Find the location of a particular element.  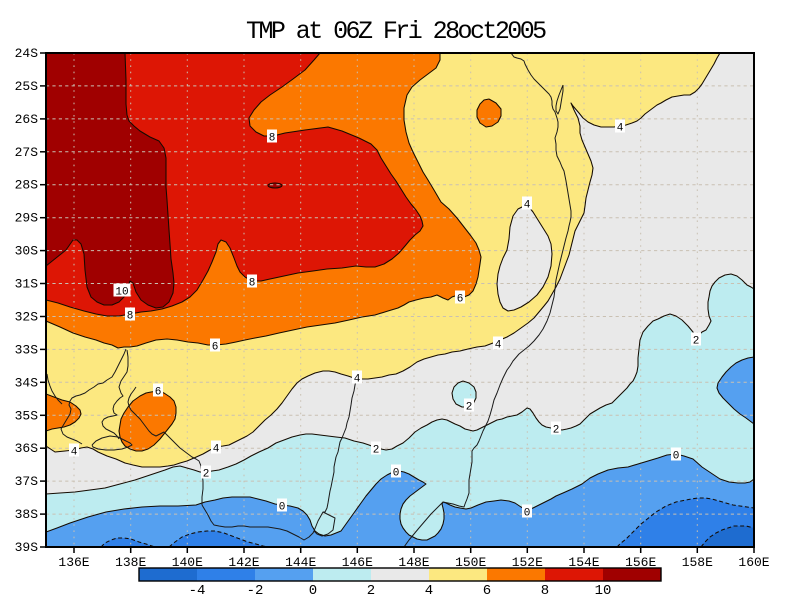

svg-text: 150E is located at coordinates (470, 562).